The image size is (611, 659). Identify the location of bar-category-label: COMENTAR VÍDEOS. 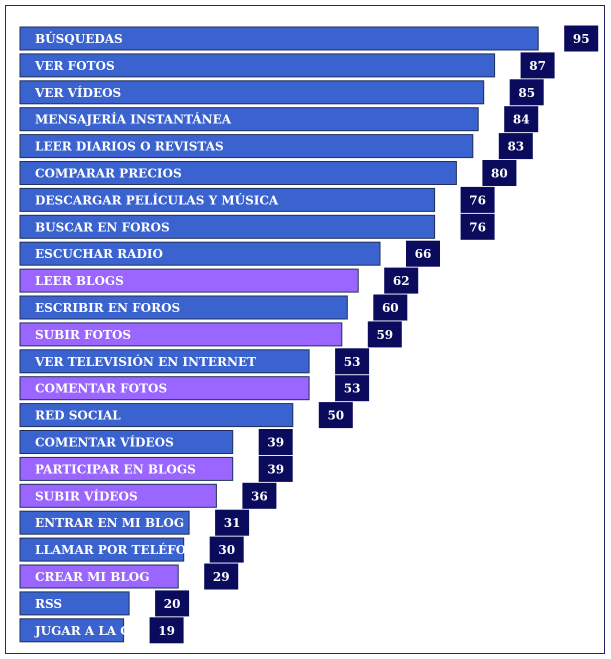
(104, 442).